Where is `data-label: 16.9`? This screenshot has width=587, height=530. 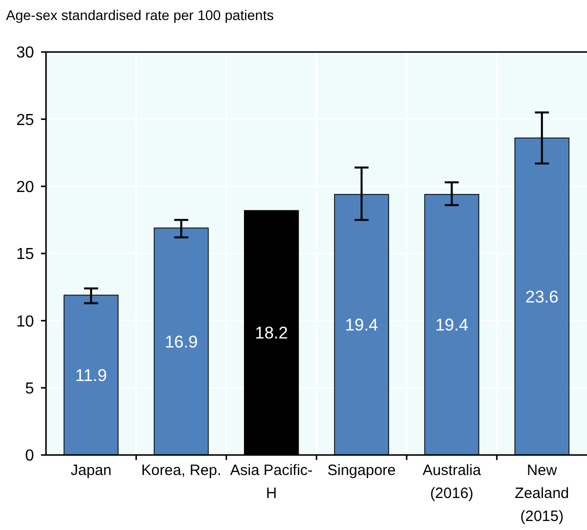
data-label: 16.9 is located at coordinates (181, 342).